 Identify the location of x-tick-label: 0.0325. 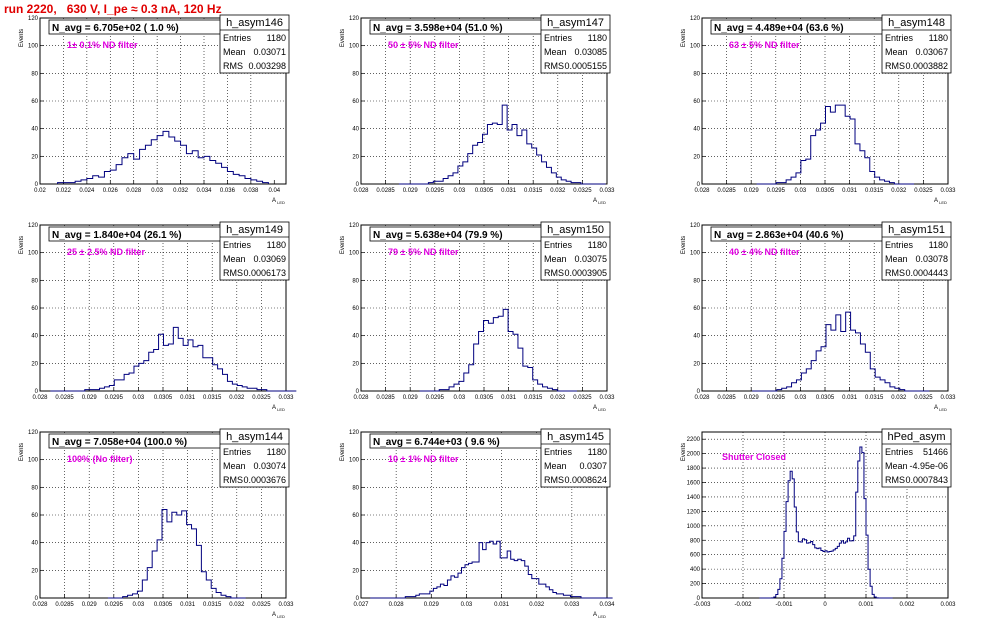
(582, 191).